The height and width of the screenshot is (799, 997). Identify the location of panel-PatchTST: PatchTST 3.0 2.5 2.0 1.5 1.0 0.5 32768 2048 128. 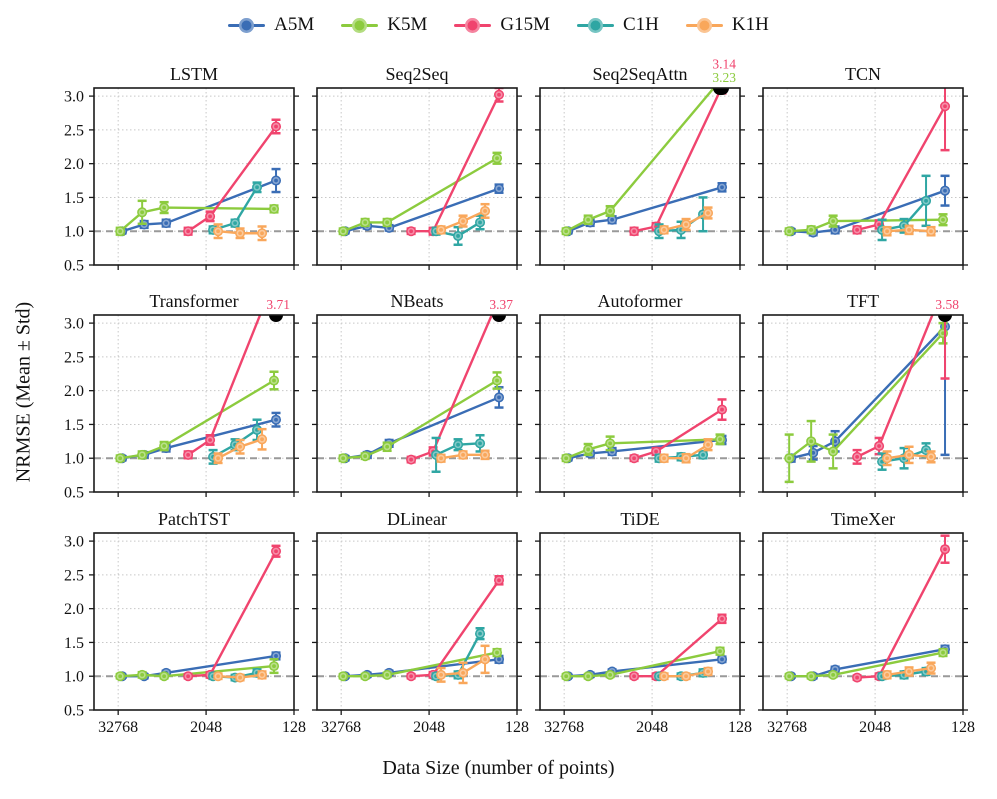
(185, 622).